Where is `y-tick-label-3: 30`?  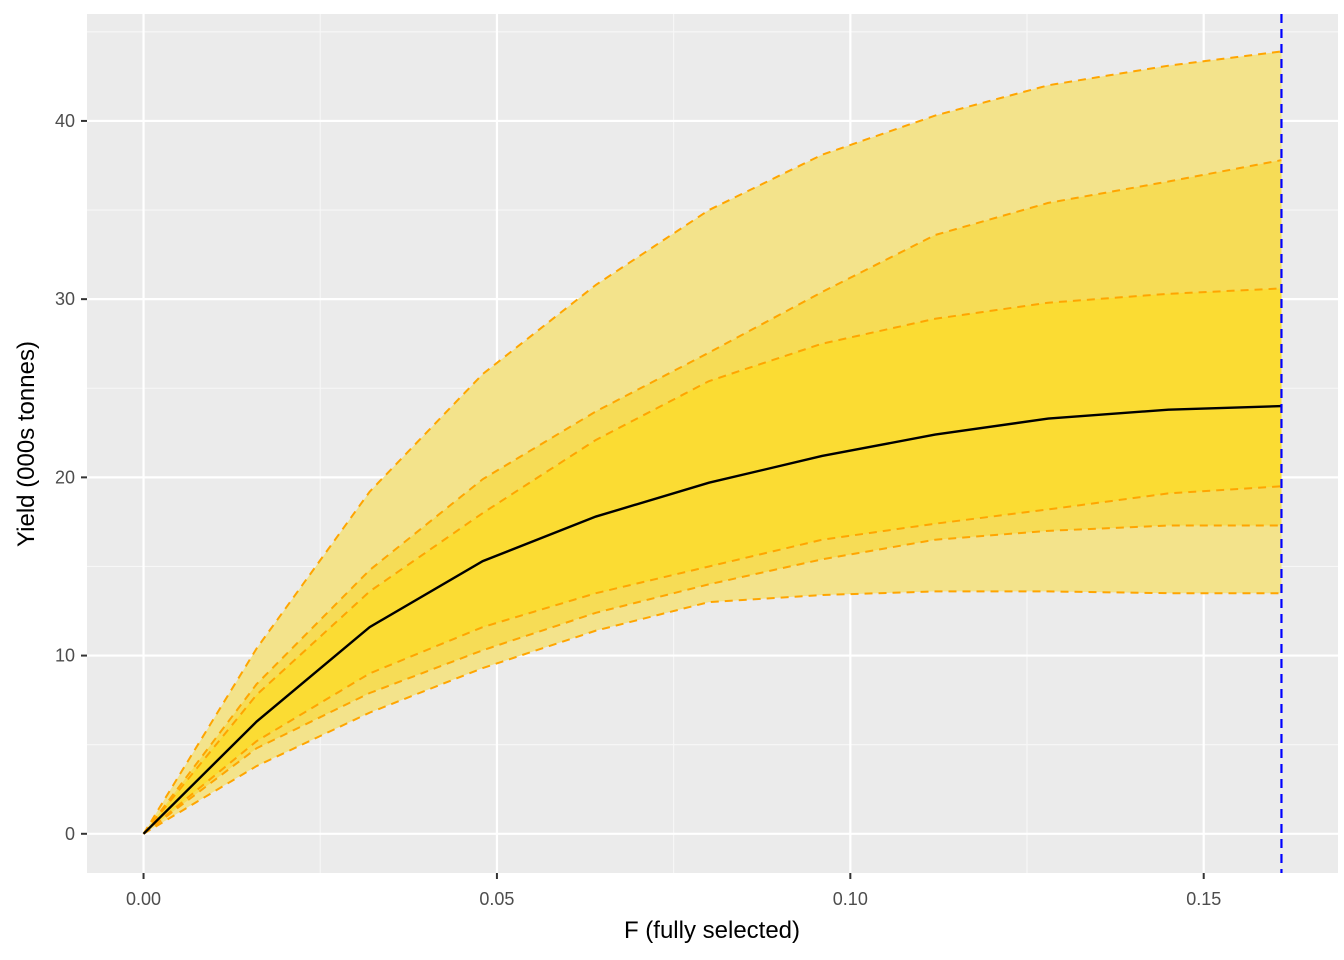 y-tick-label-3: 30 is located at coordinates (65, 299).